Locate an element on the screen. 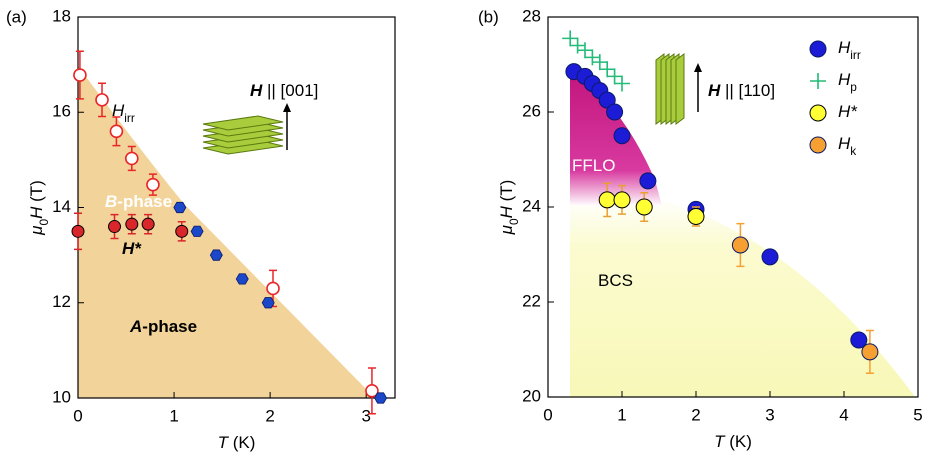 The image size is (933, 463). annotation: A-phase is located at coordinates (163, 326).